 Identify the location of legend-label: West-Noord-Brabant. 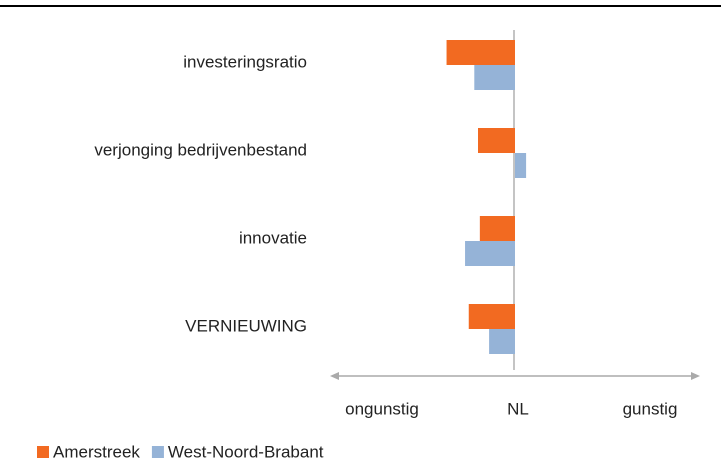
(246, 451).